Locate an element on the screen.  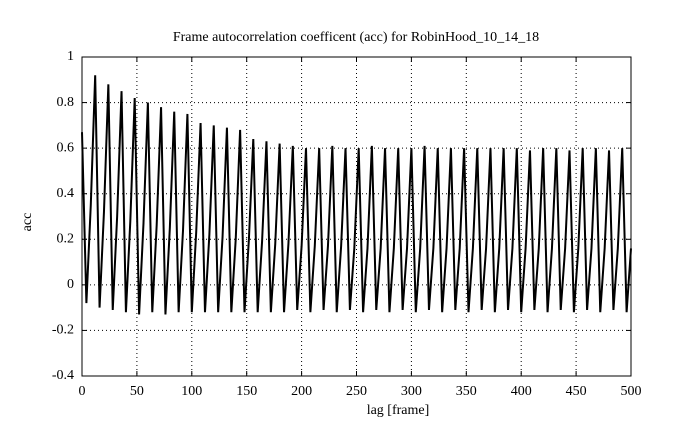
x-tick-label: 100 is located at coordinates (191, 391).